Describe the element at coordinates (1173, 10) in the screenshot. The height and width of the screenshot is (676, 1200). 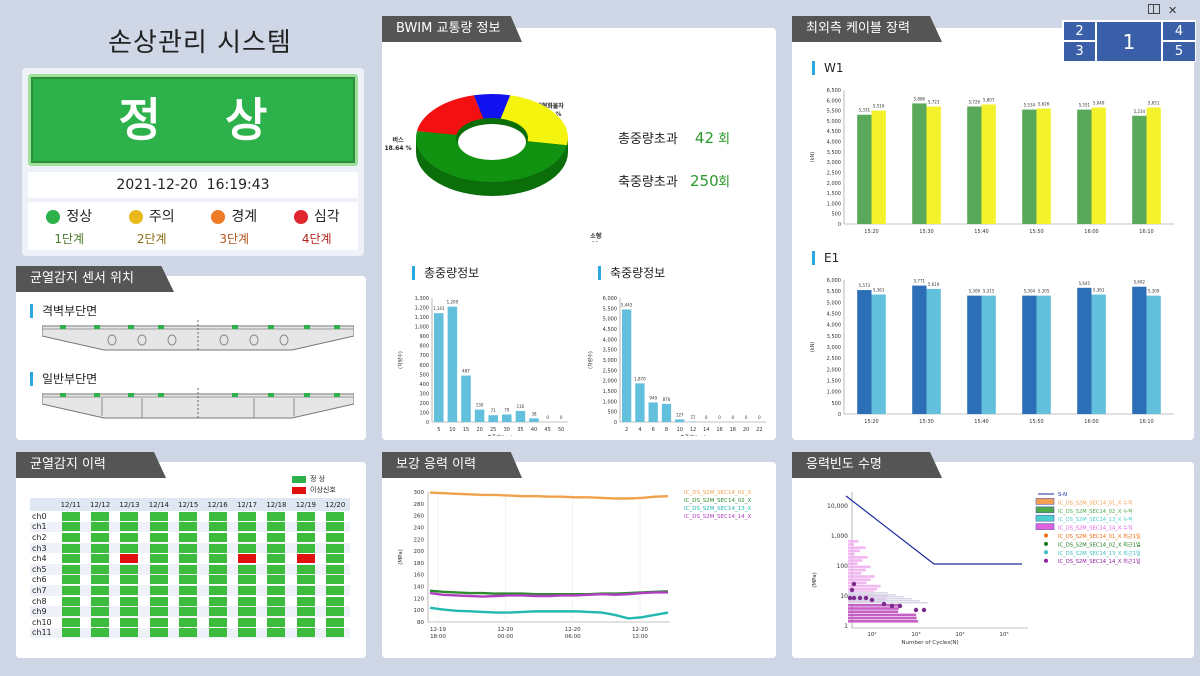
I see `close-icon: ✕` at that location.